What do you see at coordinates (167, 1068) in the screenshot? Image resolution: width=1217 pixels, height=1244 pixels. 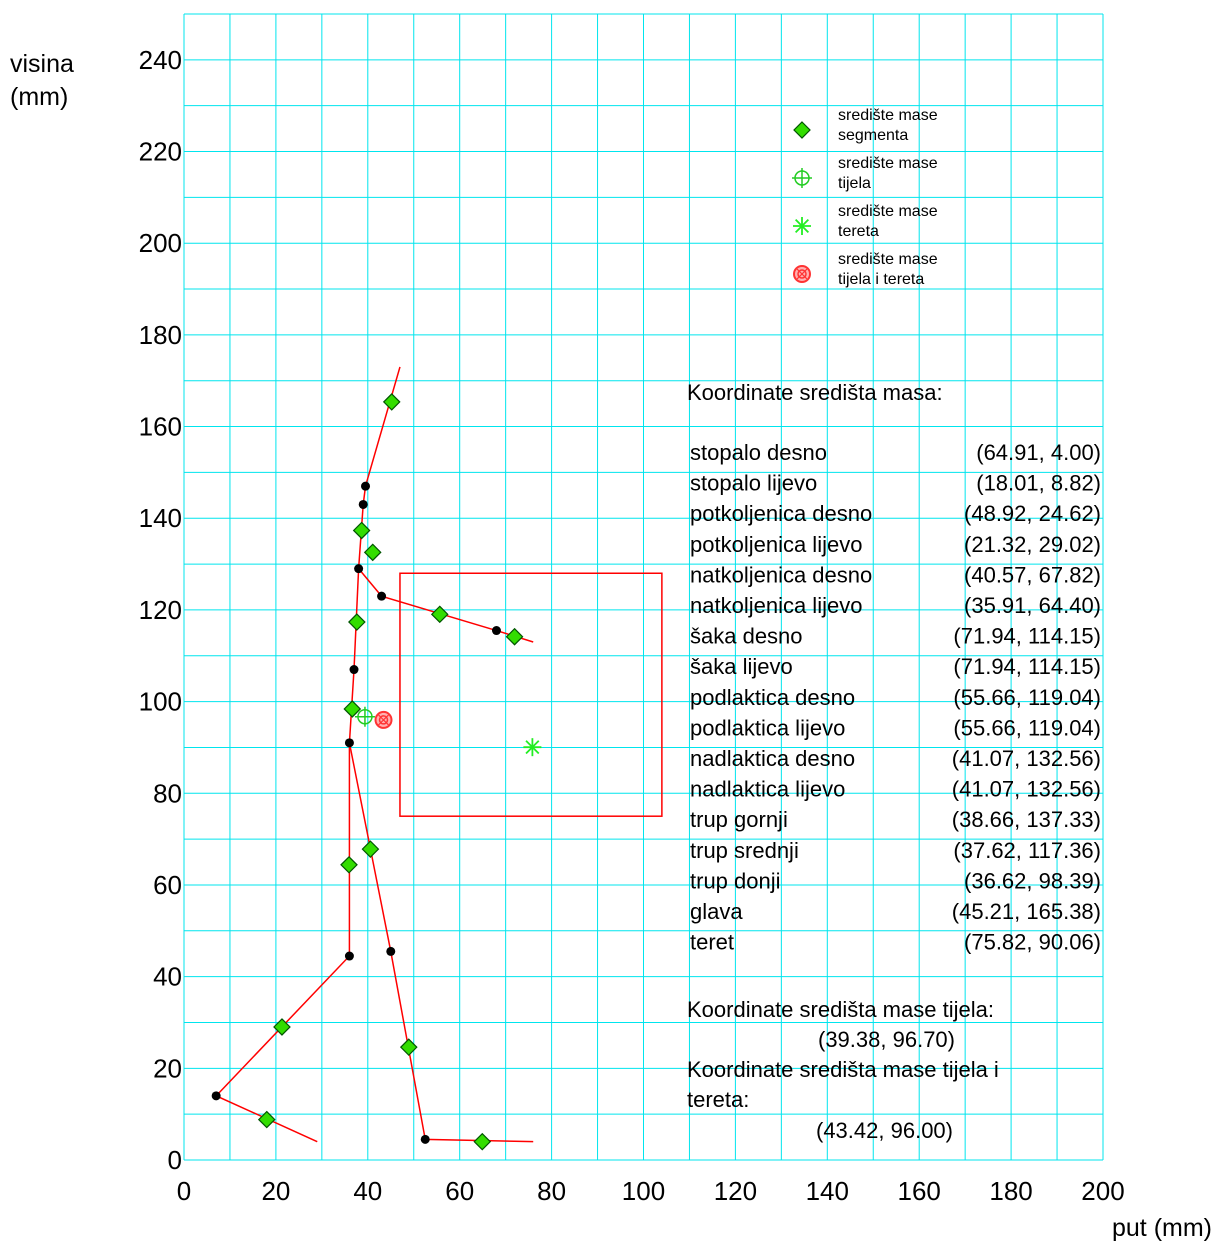 I see `y-tick-label: 20` at bounding box center [167, 1068].